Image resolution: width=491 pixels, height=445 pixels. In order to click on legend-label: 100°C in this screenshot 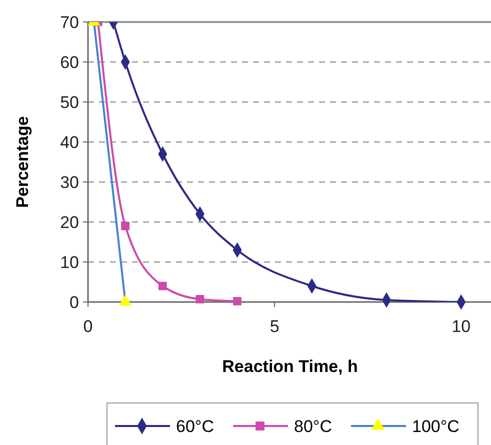, I will do `click(436, 426)`.